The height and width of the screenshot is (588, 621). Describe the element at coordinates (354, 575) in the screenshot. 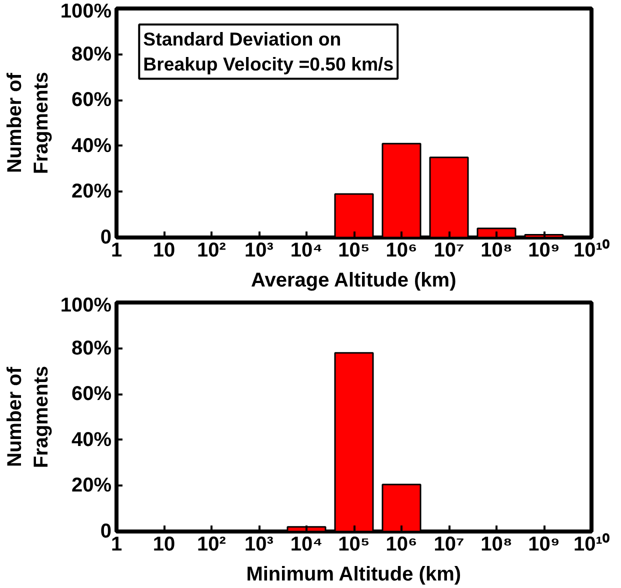

I see `x-axis-title: Minimum Altitude (km)` at that location.